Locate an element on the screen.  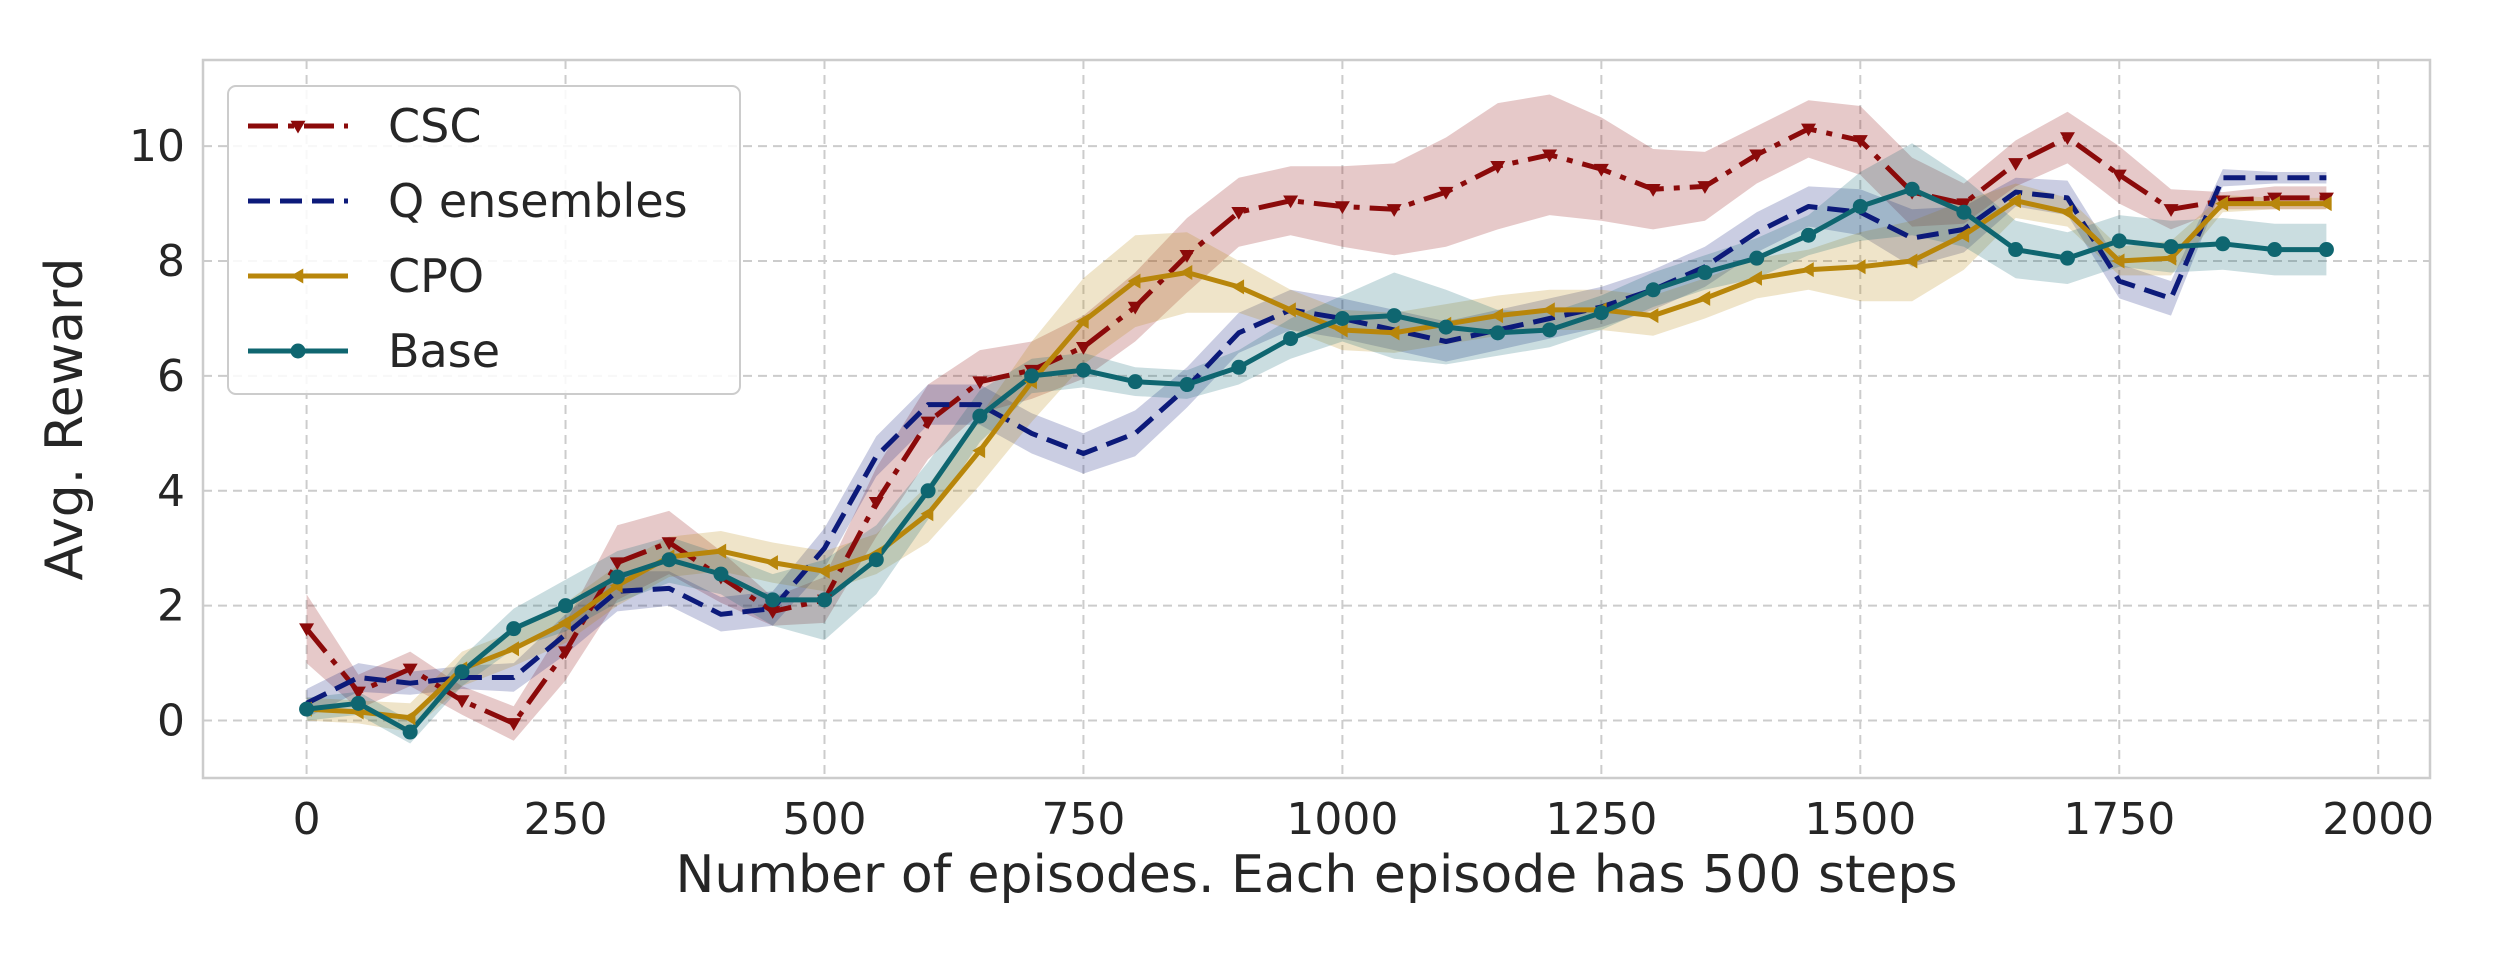
x-tick-label: 0 is located at coordinates (307, 819).